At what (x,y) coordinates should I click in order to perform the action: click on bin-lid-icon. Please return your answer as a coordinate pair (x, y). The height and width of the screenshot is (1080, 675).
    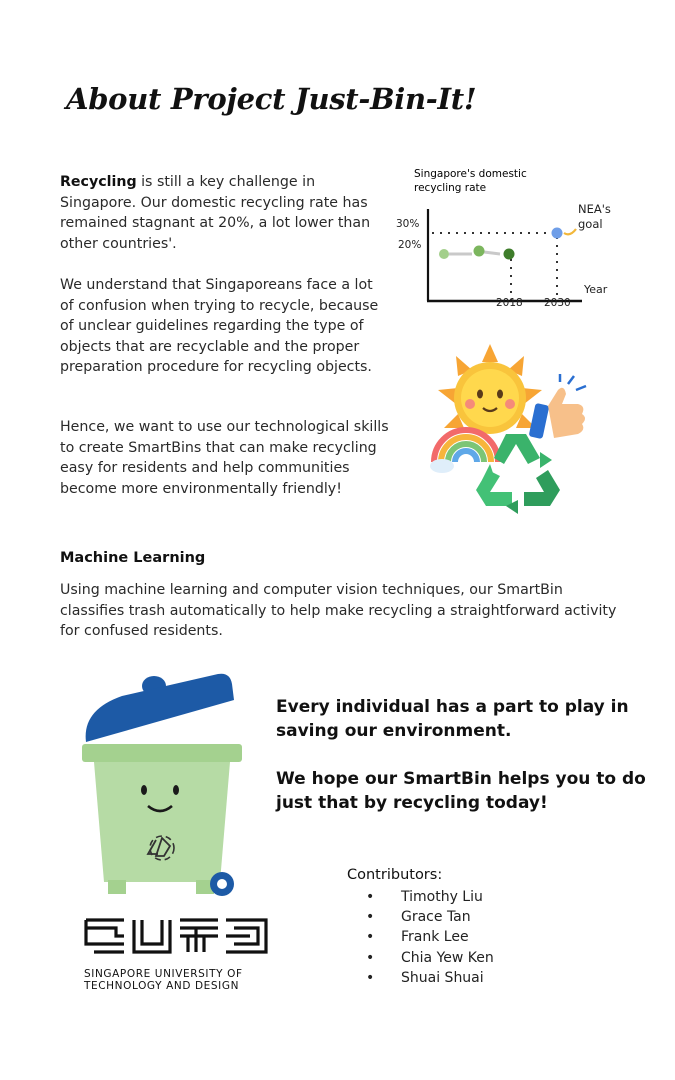
    Looking at the image, I should click on (160, 707).